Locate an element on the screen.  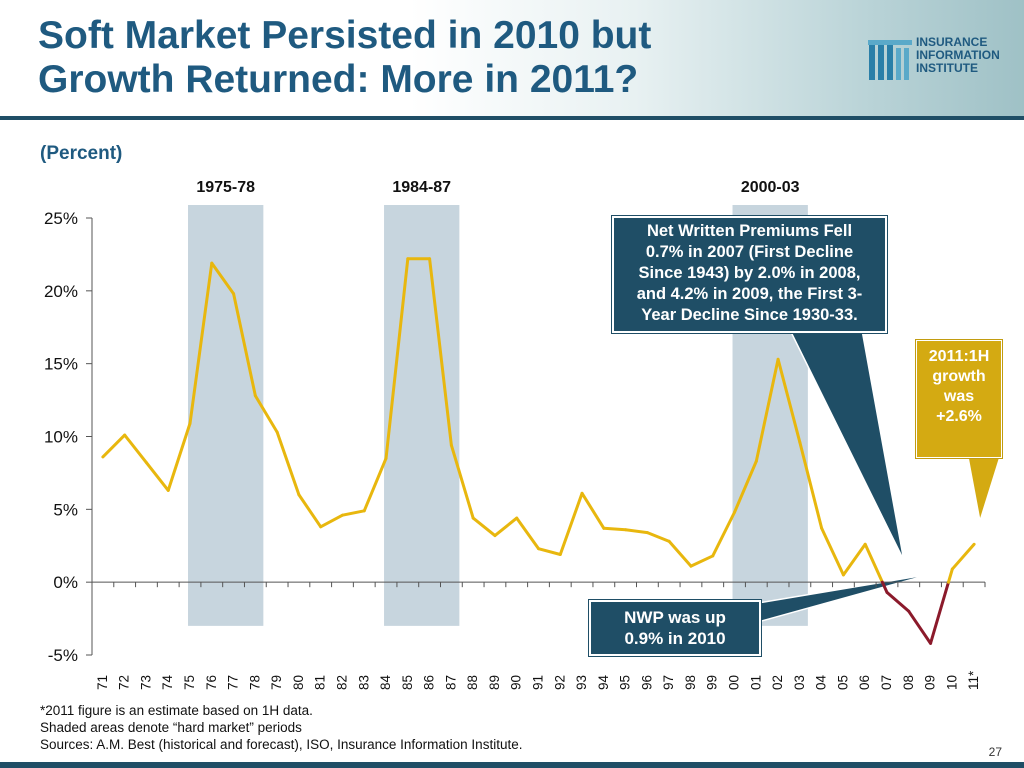
logo-line-1: INSURANCE is located at coordinates (952, 42).